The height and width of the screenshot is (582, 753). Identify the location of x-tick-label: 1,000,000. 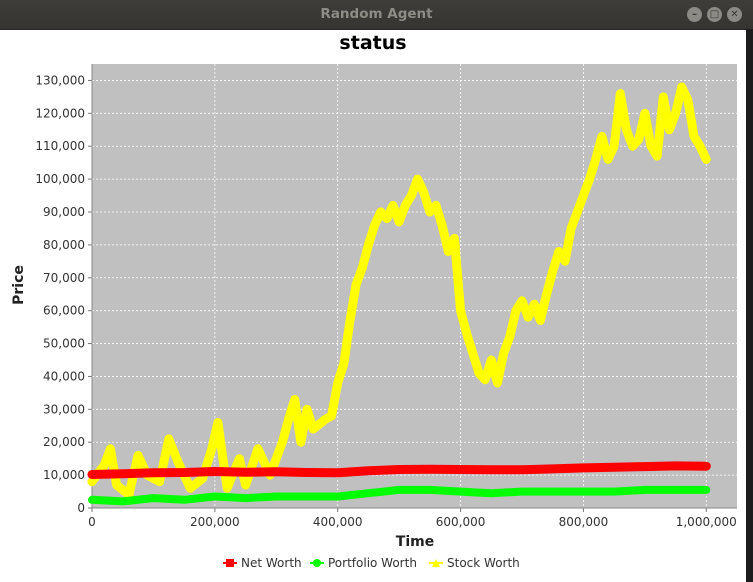
(706, 522).